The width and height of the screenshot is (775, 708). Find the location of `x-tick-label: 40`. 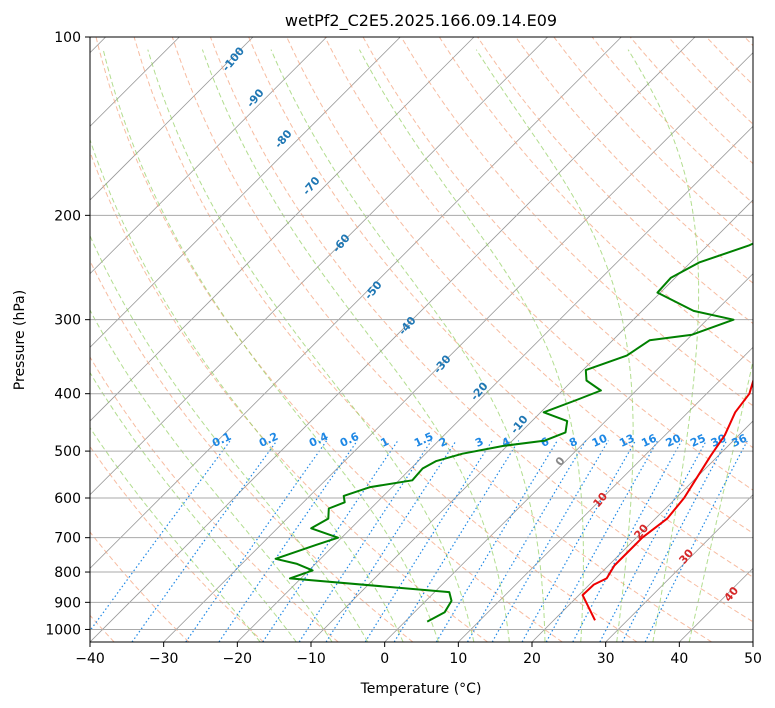

x-tick-label: 40 is located at coordinates (679, 659).